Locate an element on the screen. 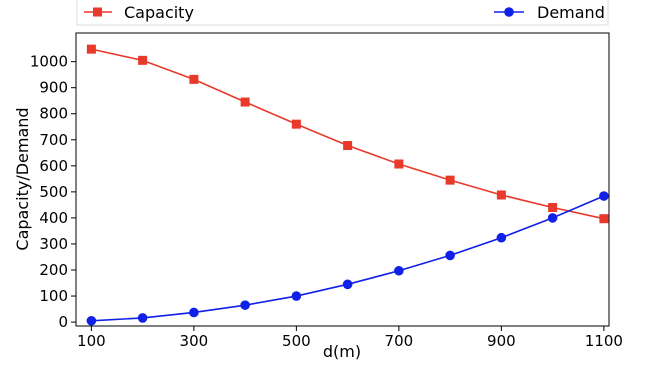  x-tick-label: 1100 is located at coordinates (604, 341).